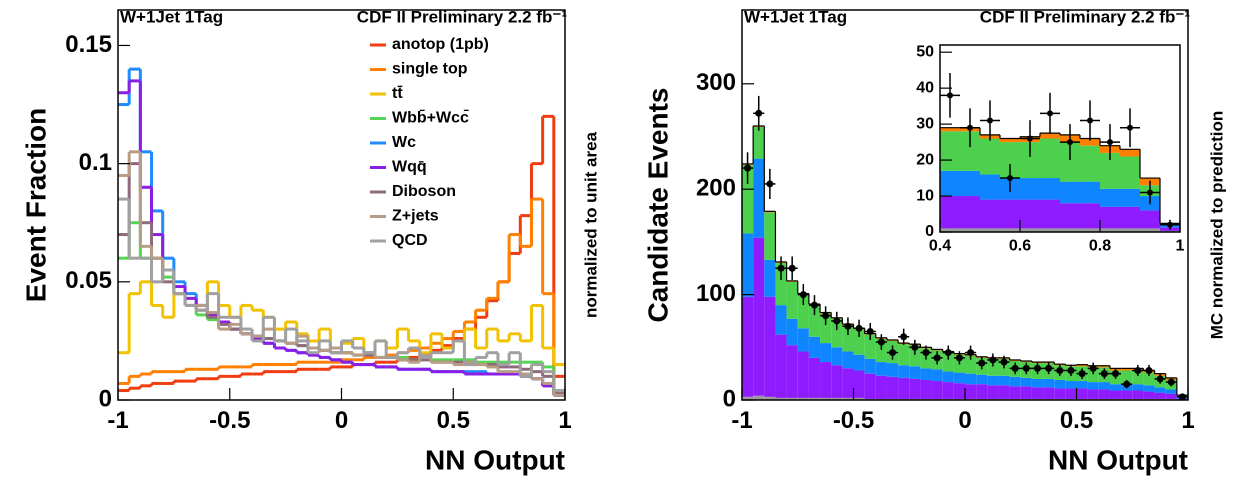  What do you see at coordinates (925, 87) in the screenshot?
I see `y-tick-label: 40` at bounding box center [925, 87].